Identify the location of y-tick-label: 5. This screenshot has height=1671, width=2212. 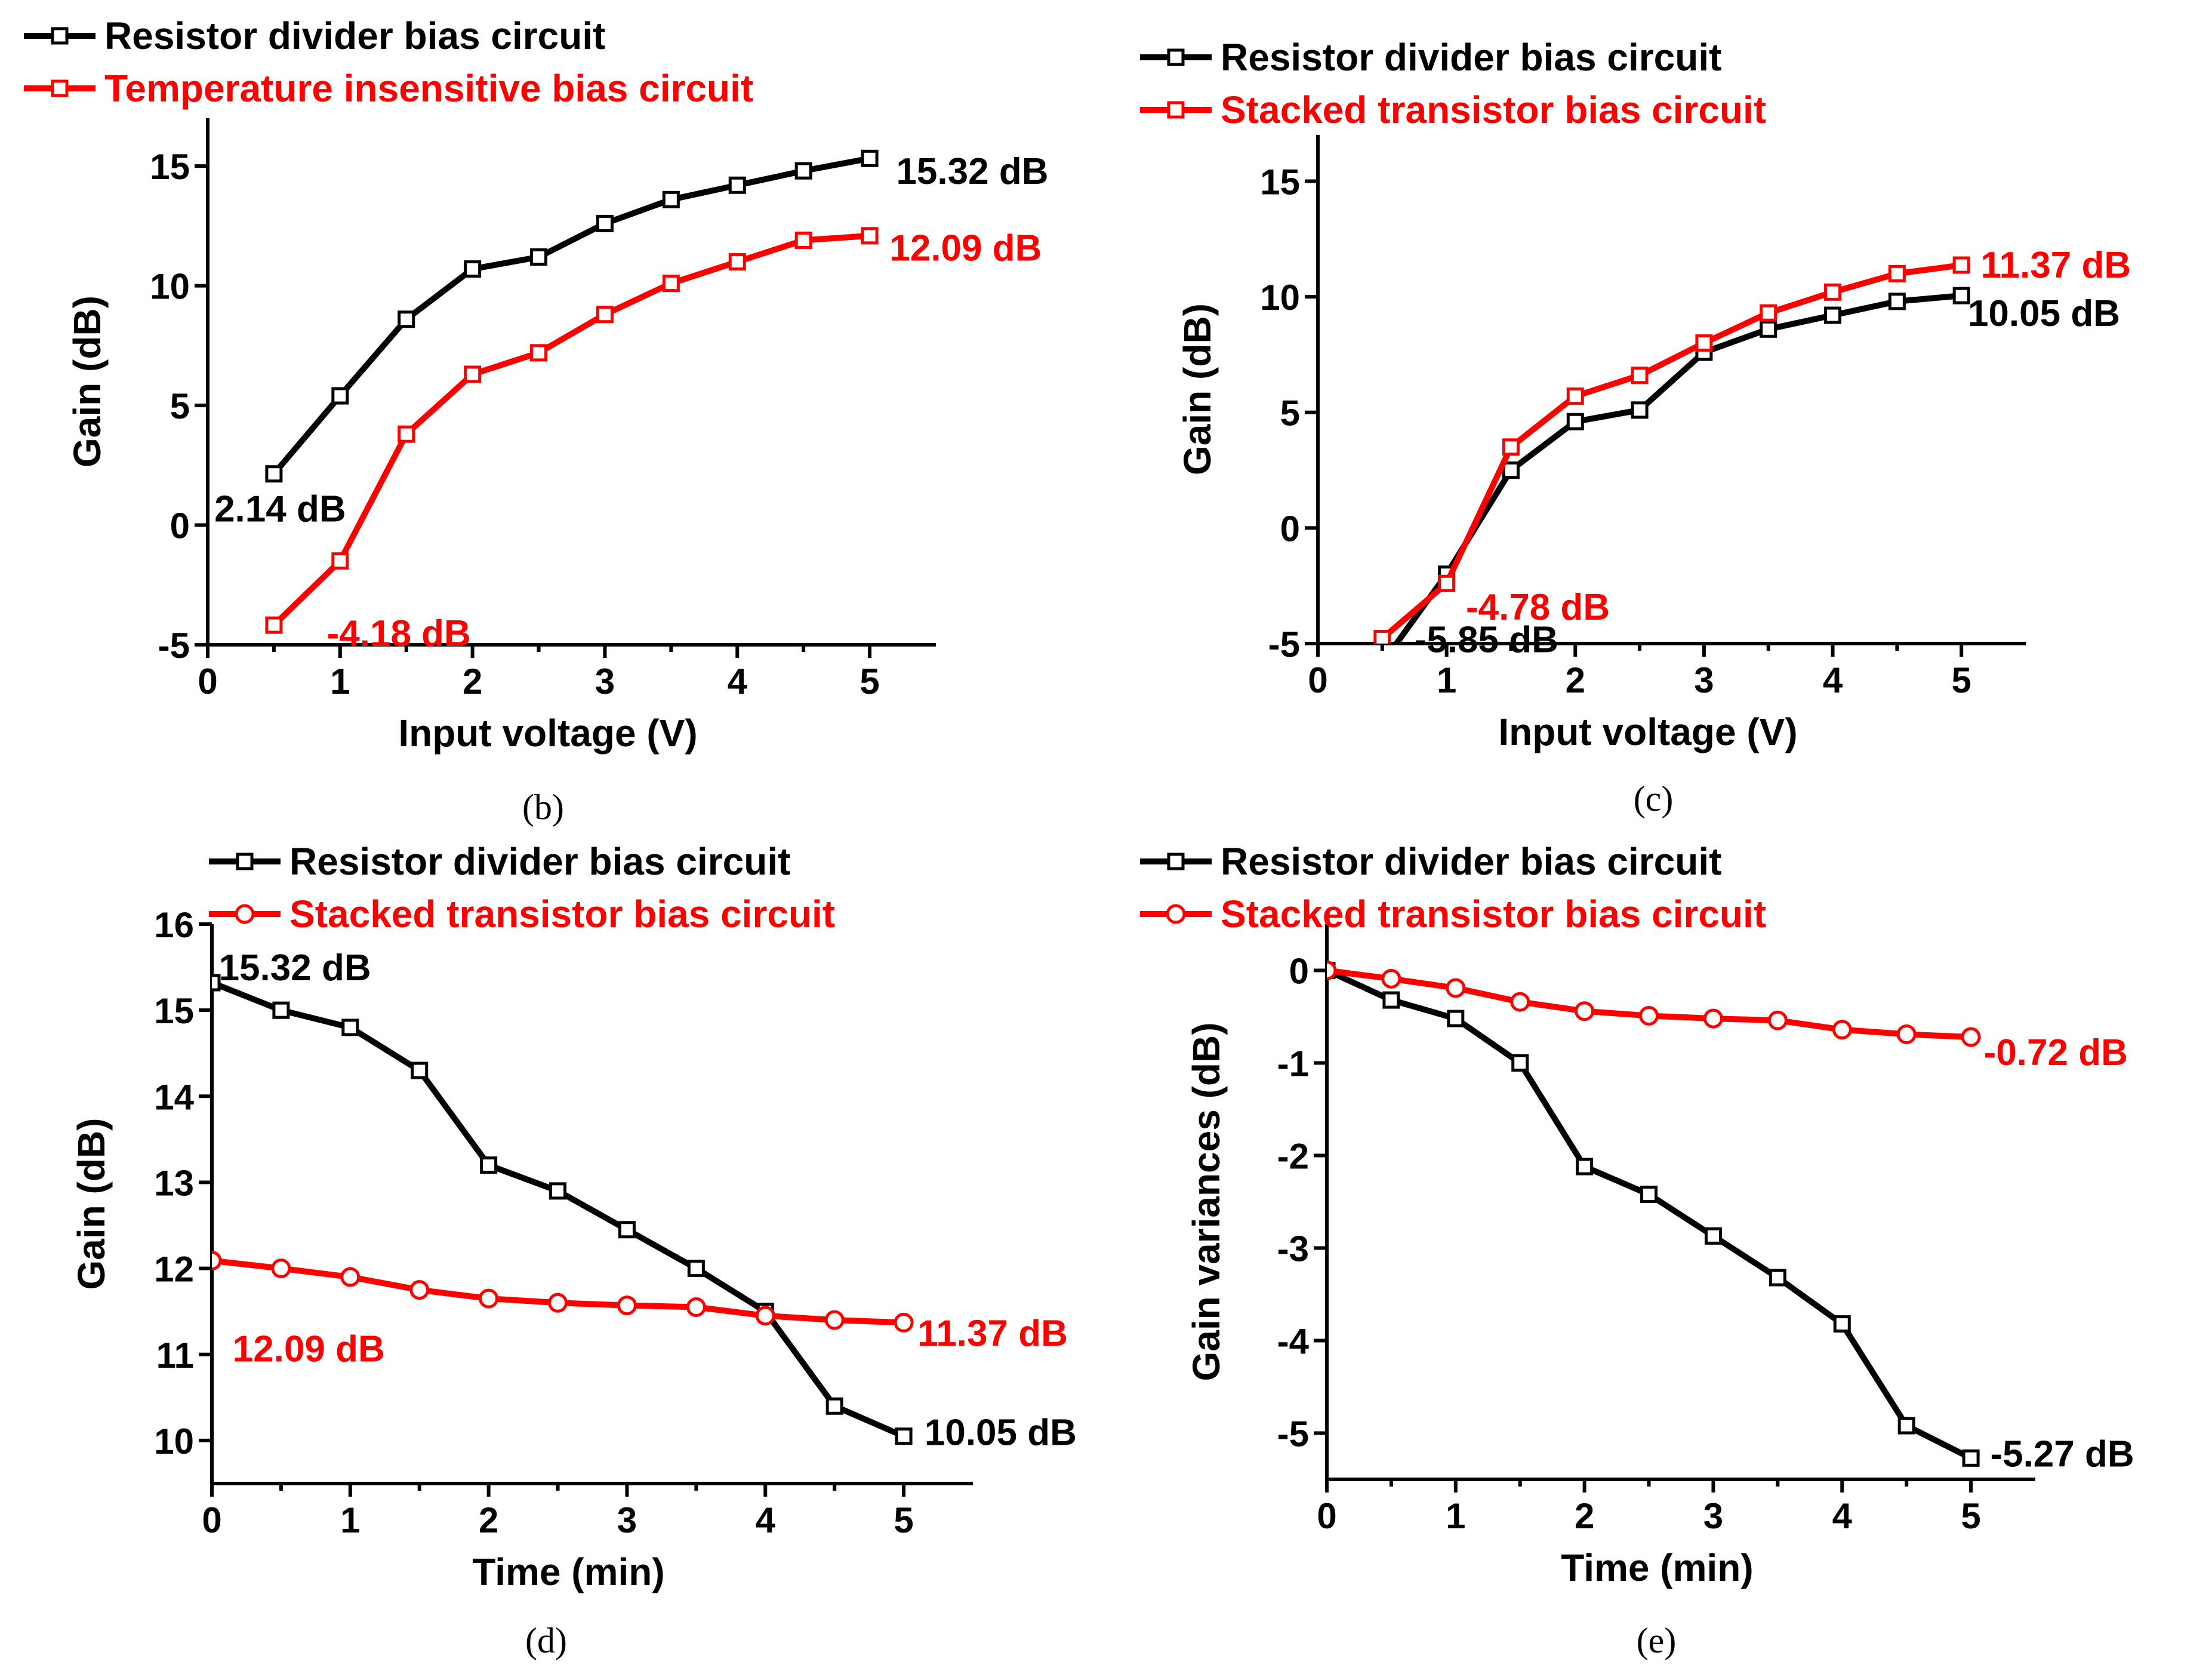
(180, 406).